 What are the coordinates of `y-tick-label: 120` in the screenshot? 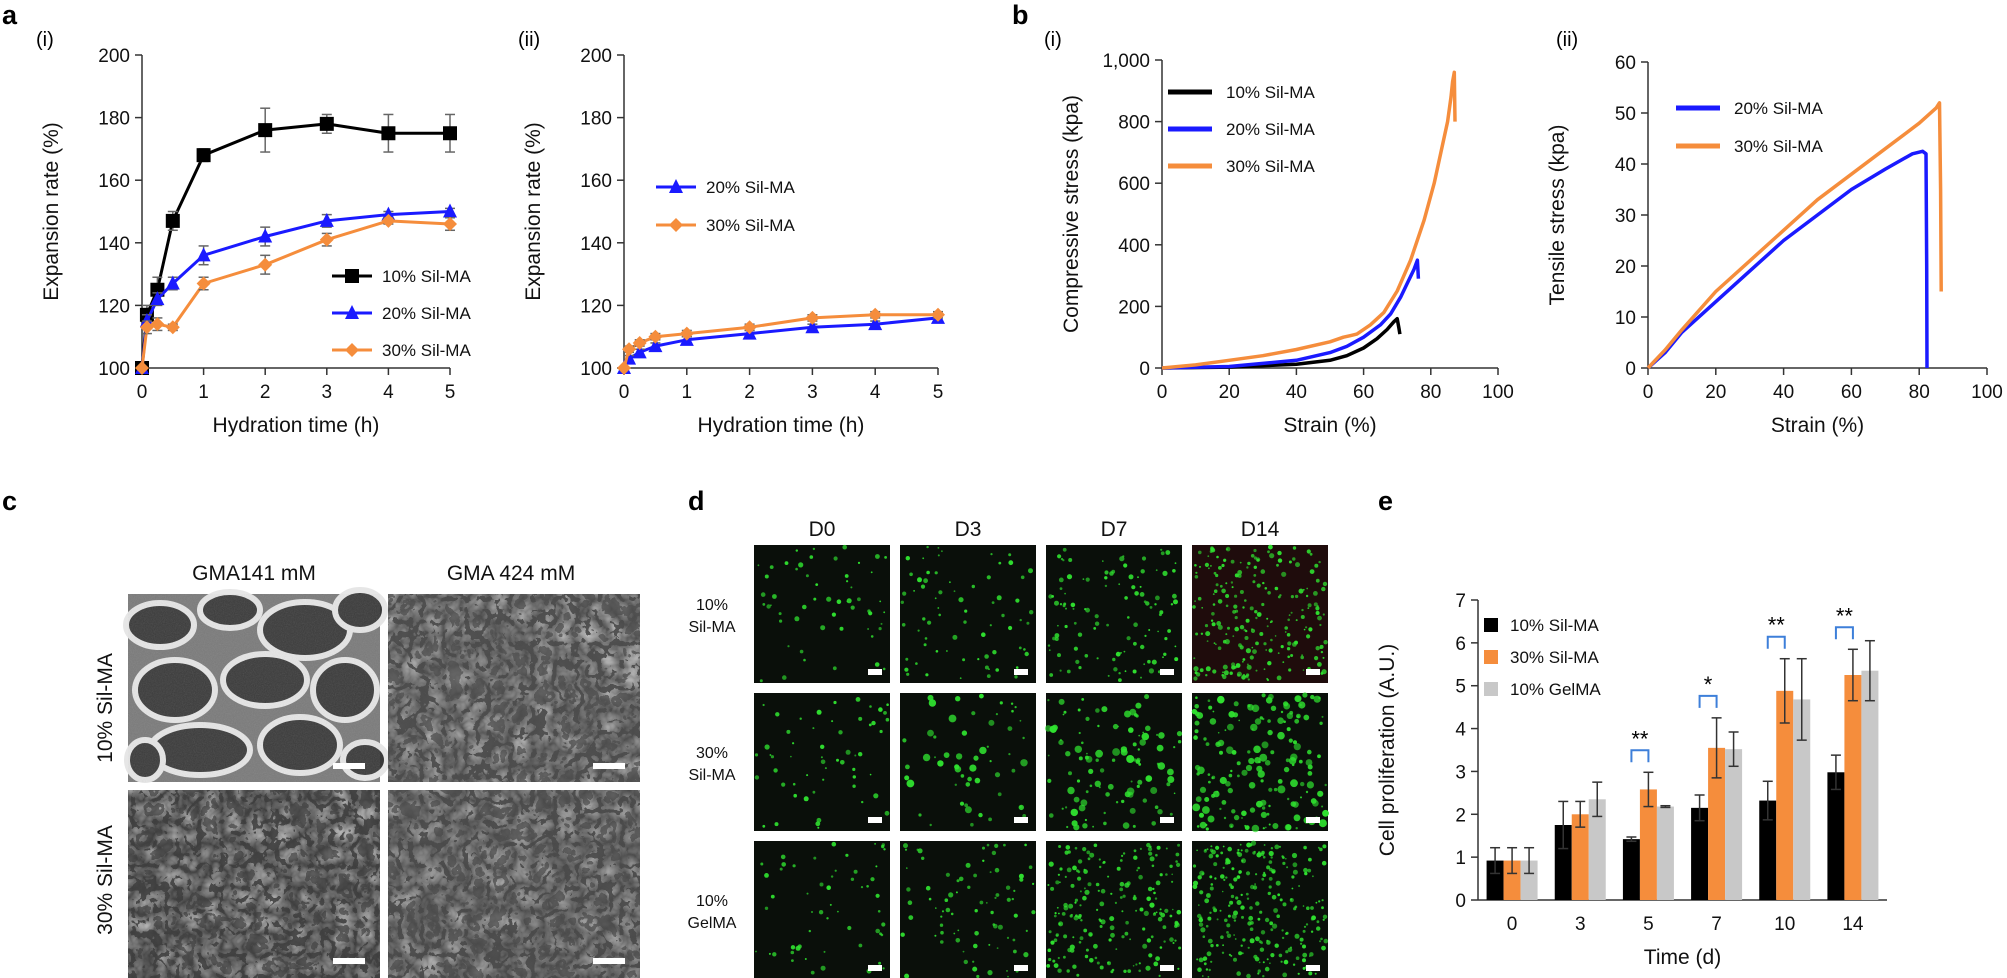 It's located at (596, 306).